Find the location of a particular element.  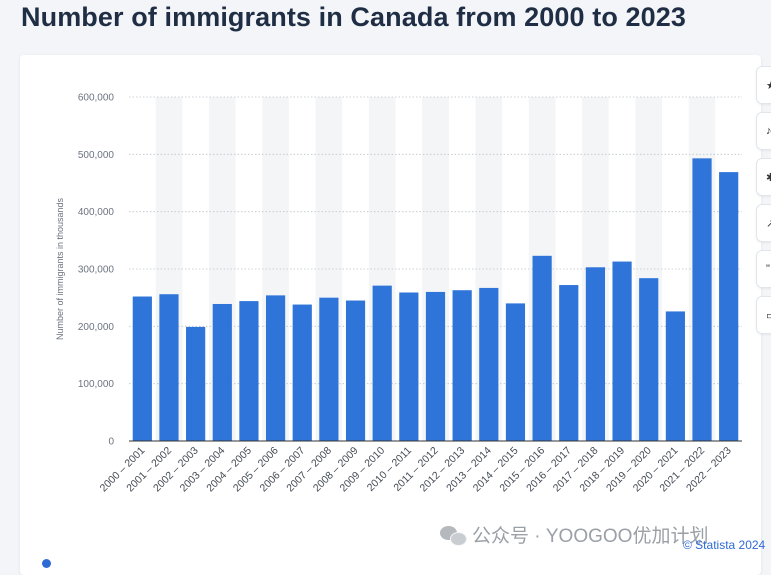

statista-credit: © Statista 2024 is located at coordinates (724, 545).